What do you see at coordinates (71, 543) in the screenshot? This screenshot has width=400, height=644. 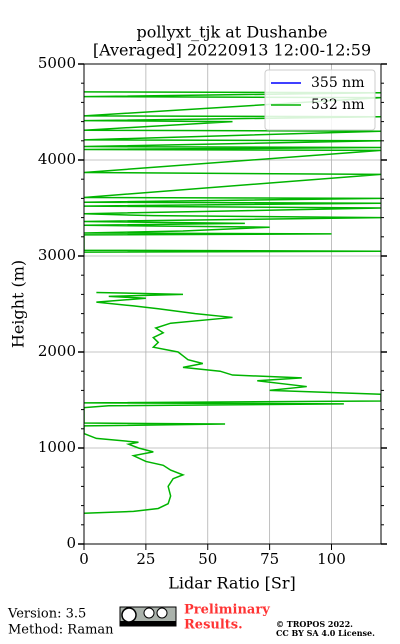 I see `y-tick-label: 0` at bounding box center [71, 543].